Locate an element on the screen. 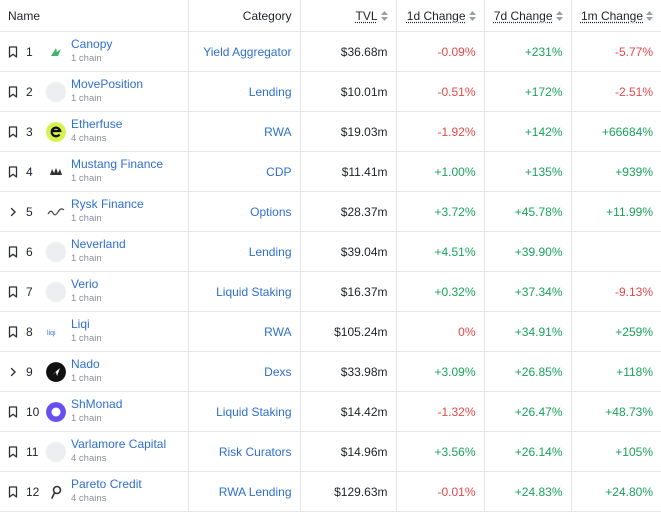  cell-name: 11 Varlamore Capital 4 chains is located at coordinates (94, 451).